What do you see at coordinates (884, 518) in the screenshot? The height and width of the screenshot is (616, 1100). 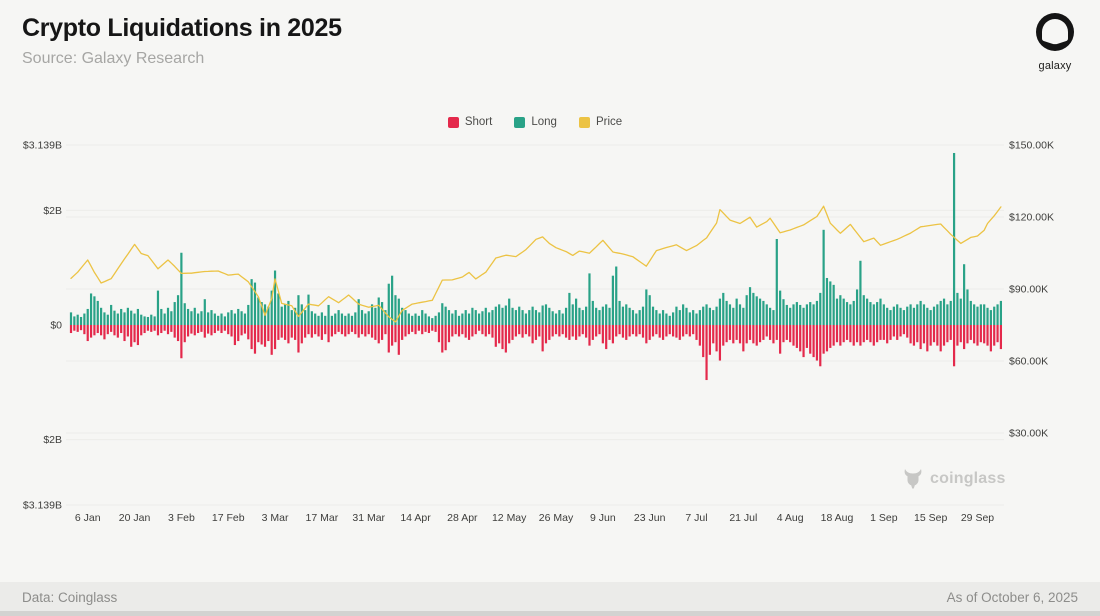 I see `svg-text: 1 Sep` at bounding box center [884, 518].